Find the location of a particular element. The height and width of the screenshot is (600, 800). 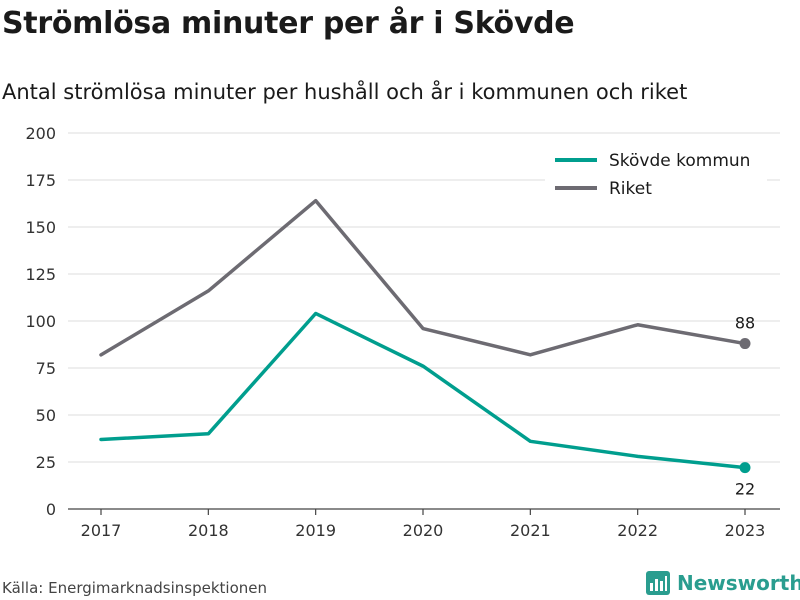

x-tick-label: 2019 is located at coordinates (315, 530).